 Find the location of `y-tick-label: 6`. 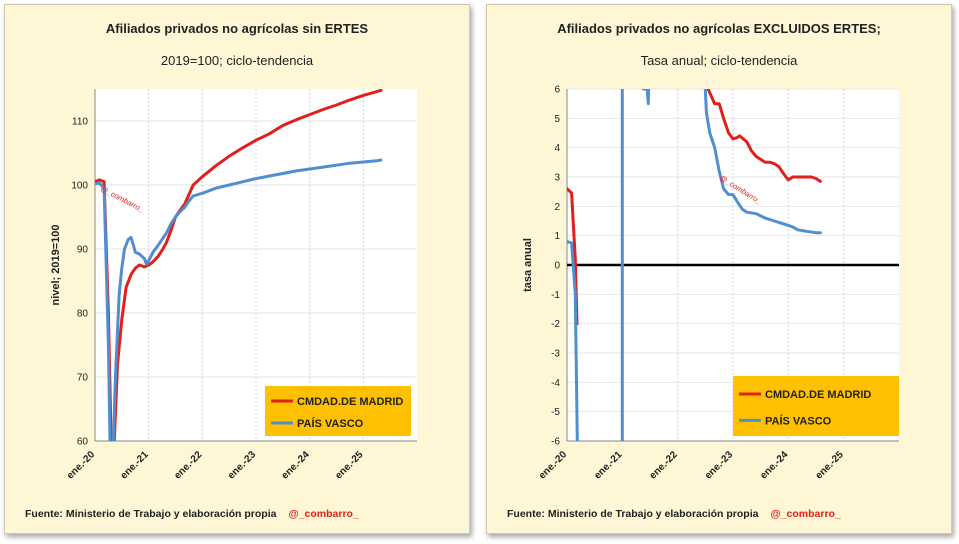

y-tick-label: 6 is located at coordinates (557, 90).